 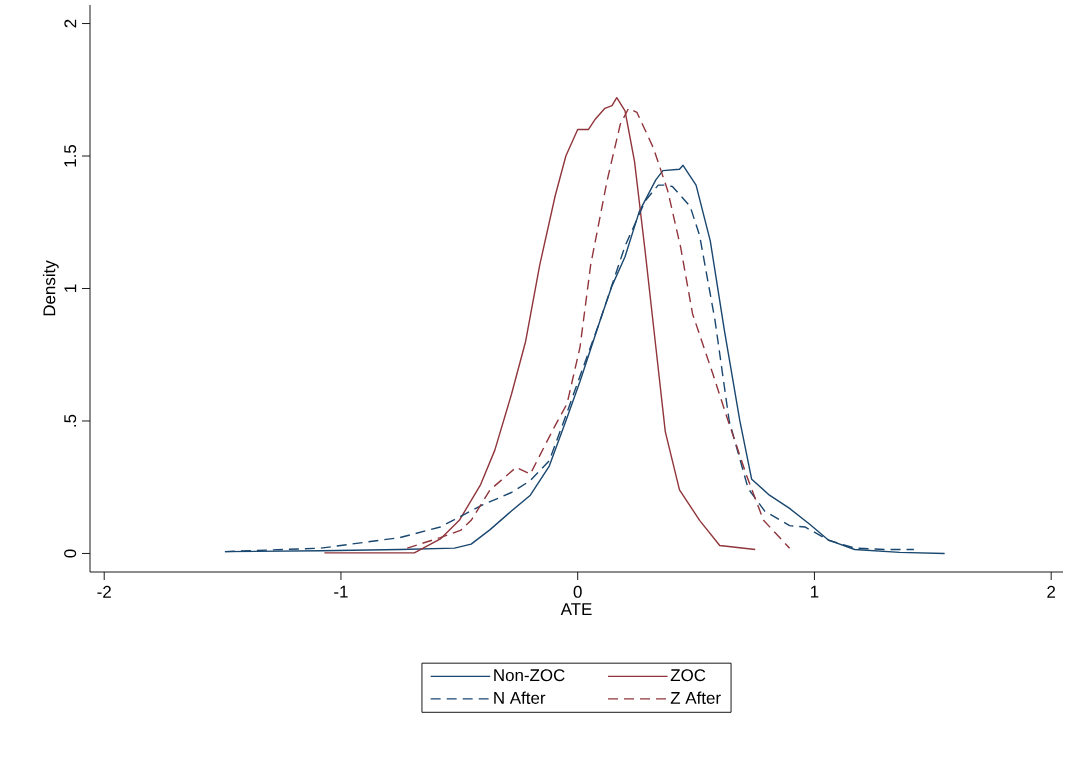 I want to click on y-tick-label: 0, so click(x=70, y=553).